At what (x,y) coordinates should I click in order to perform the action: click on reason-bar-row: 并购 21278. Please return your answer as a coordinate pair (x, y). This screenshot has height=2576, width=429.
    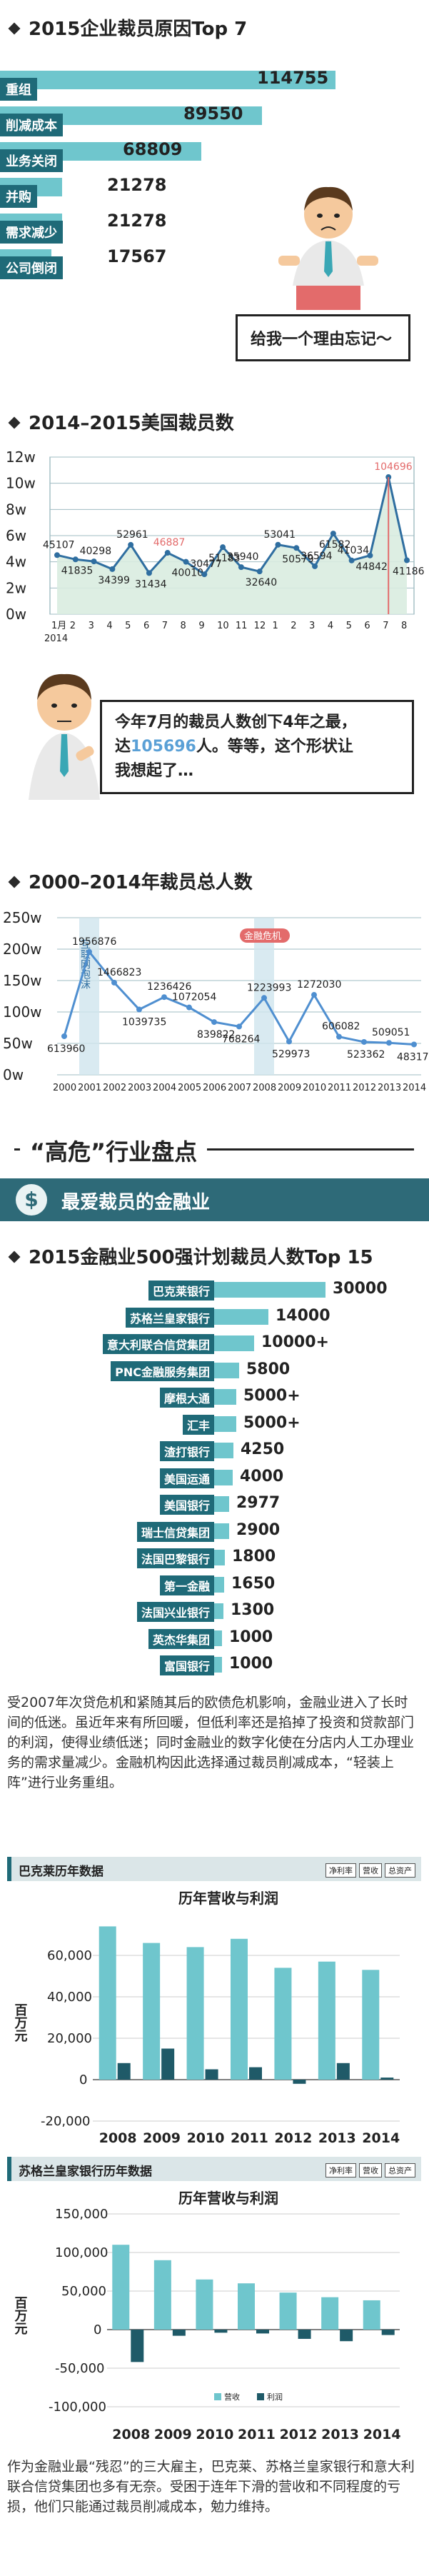
    Looking at the image, I should click on (214, 191).